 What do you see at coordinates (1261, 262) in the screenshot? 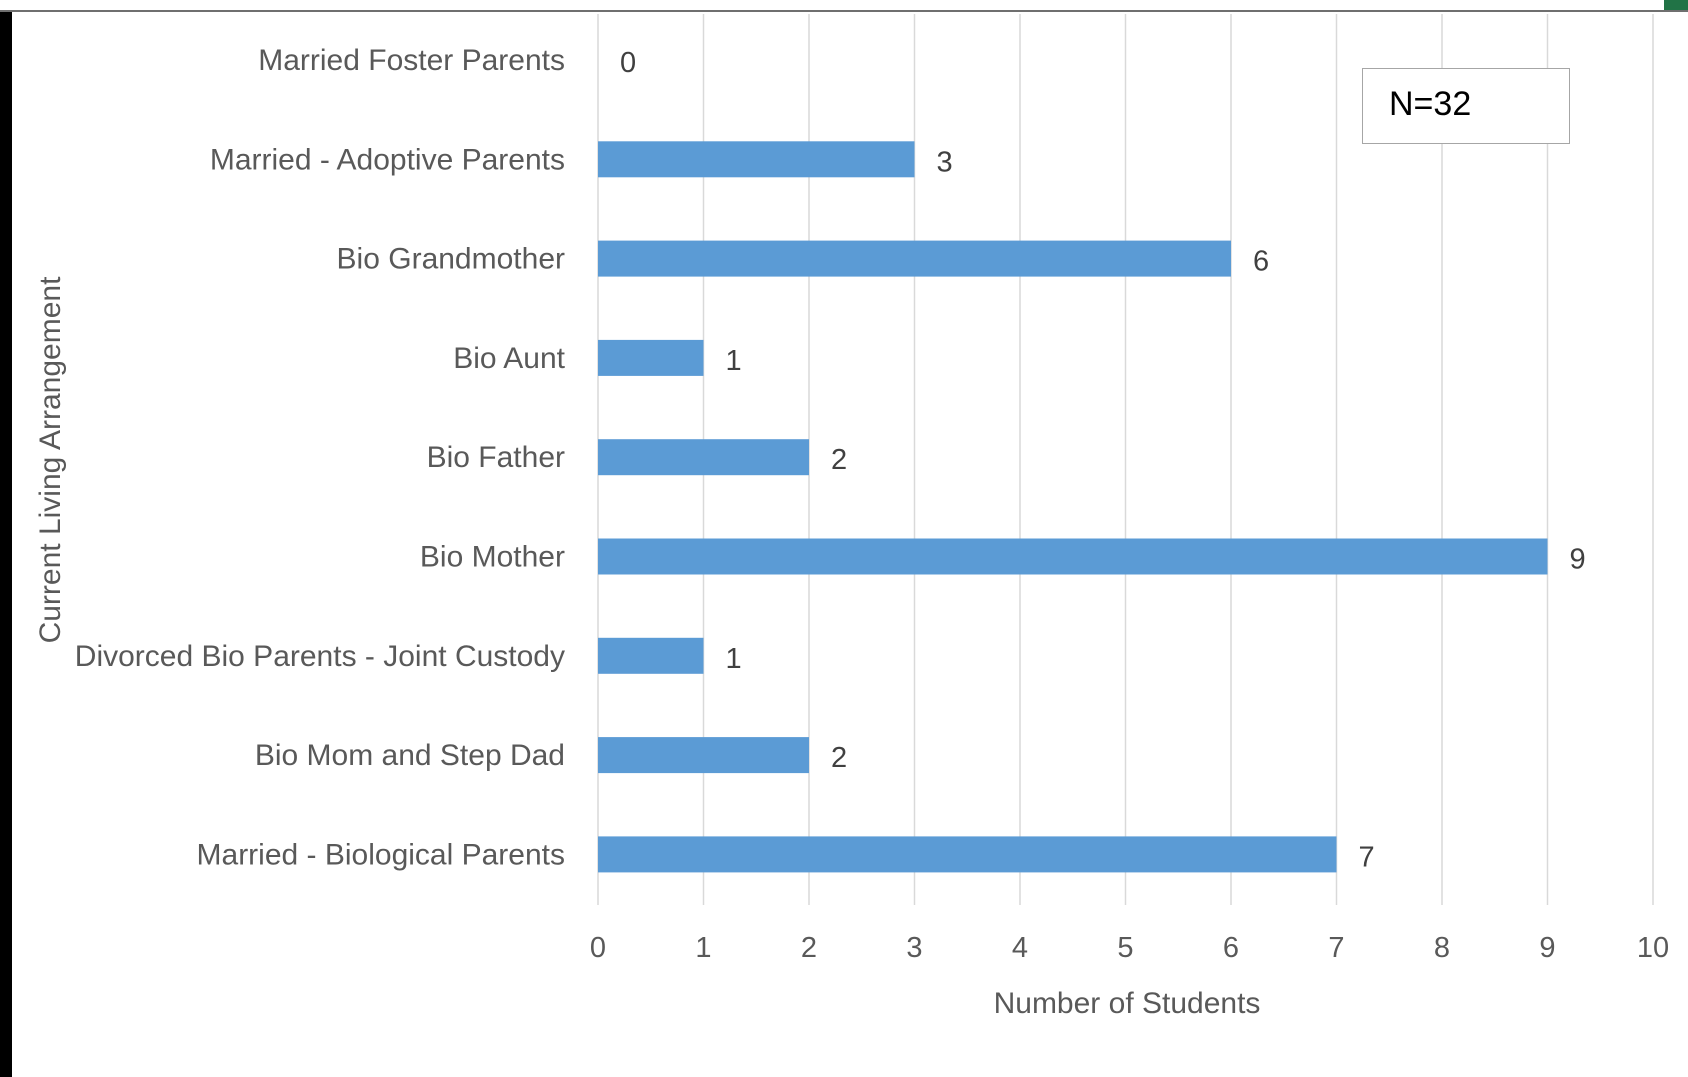
I see `data-label: 6` at bounding box center [1261, 262].